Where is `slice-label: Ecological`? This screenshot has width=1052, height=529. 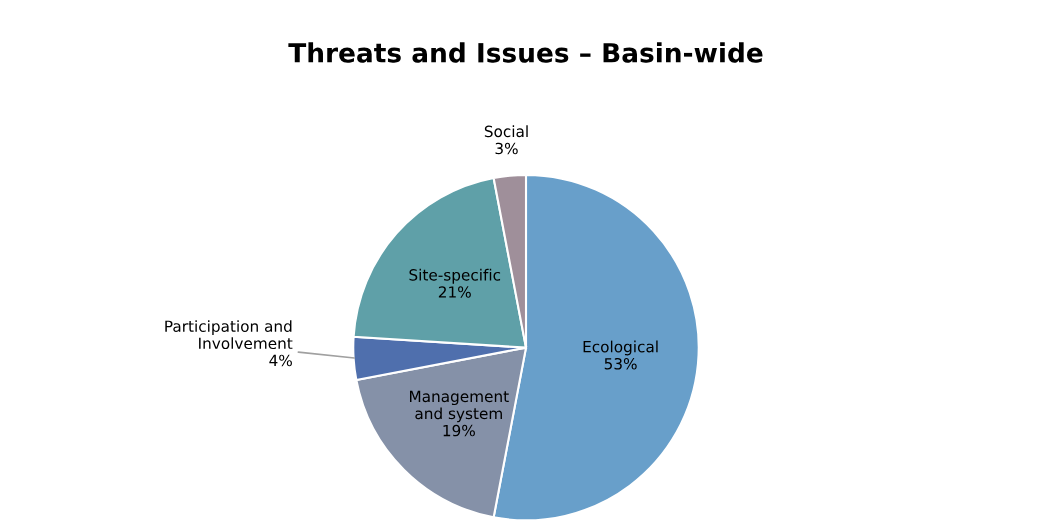 slice-label: Ecological is located at coordinates (620, 348).